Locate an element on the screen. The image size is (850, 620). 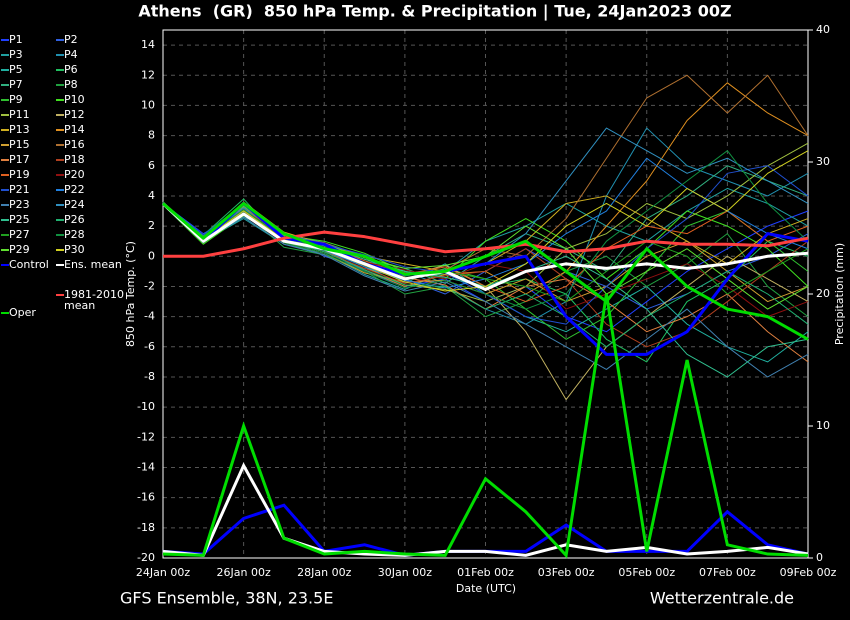
legend-label: Control is located at coordinates (29, 264).